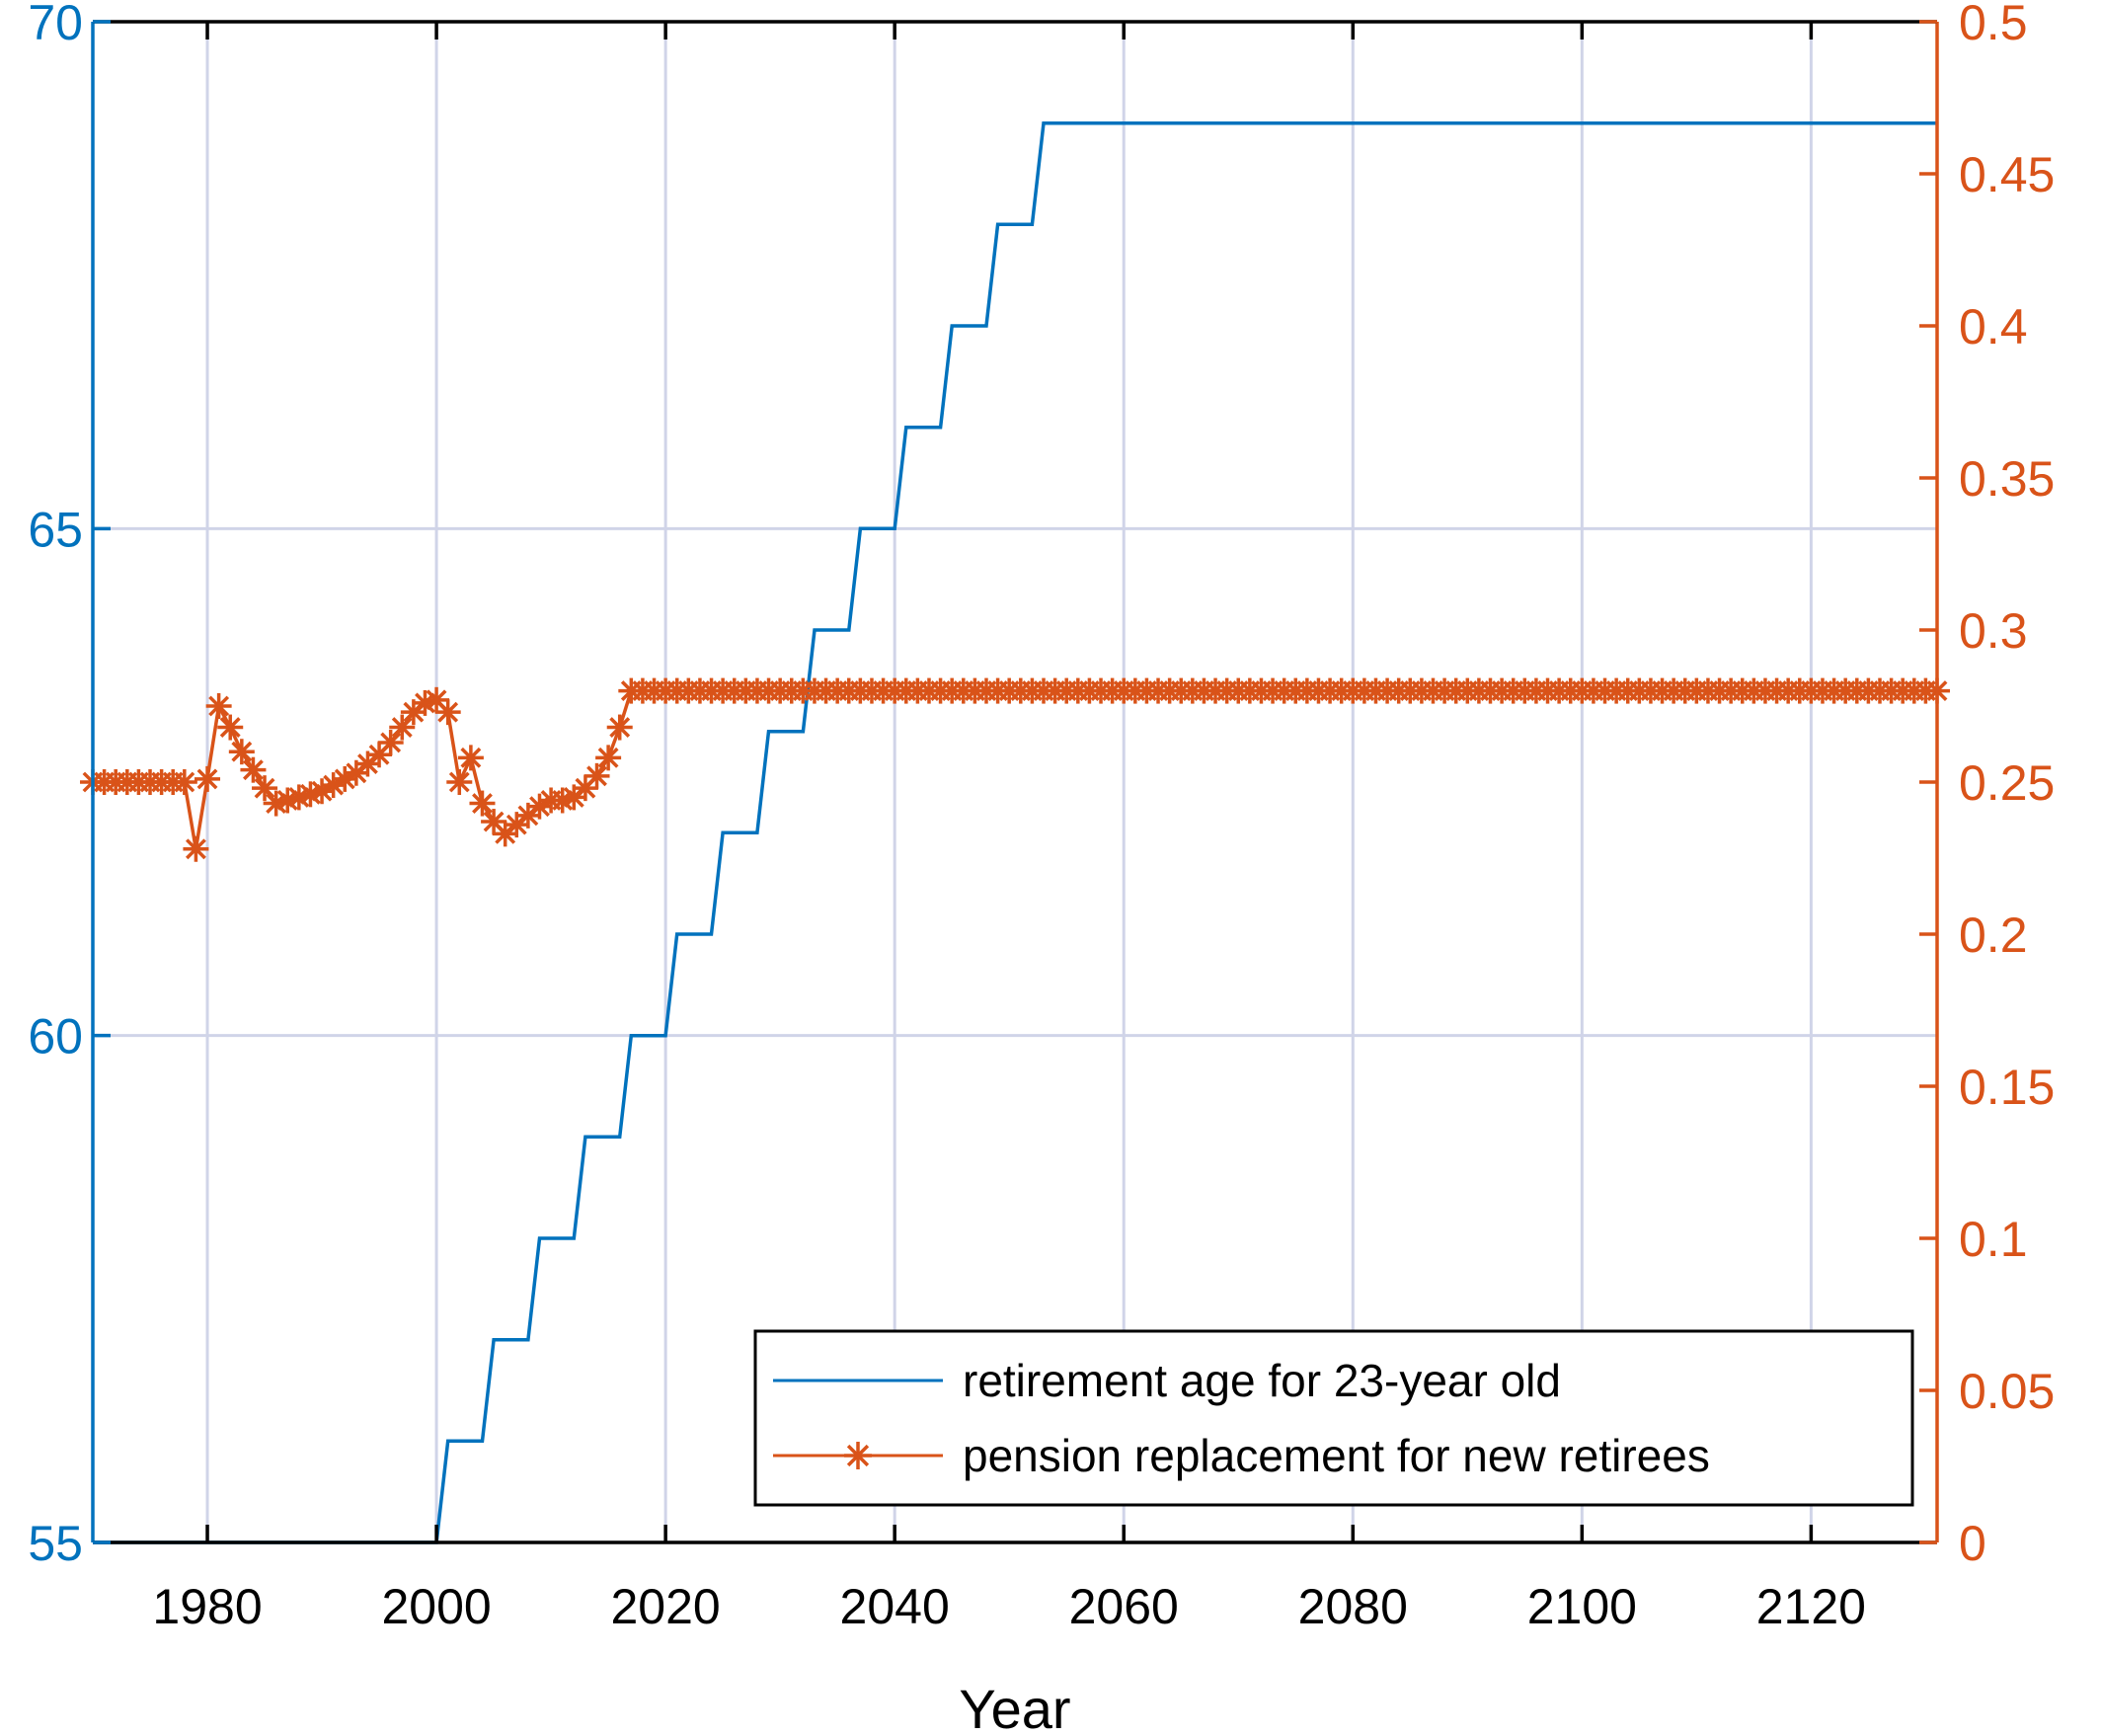 The image size is (2101, 1736). I want to click on x-tick-label-2040: 2040, so click(895, 1607).